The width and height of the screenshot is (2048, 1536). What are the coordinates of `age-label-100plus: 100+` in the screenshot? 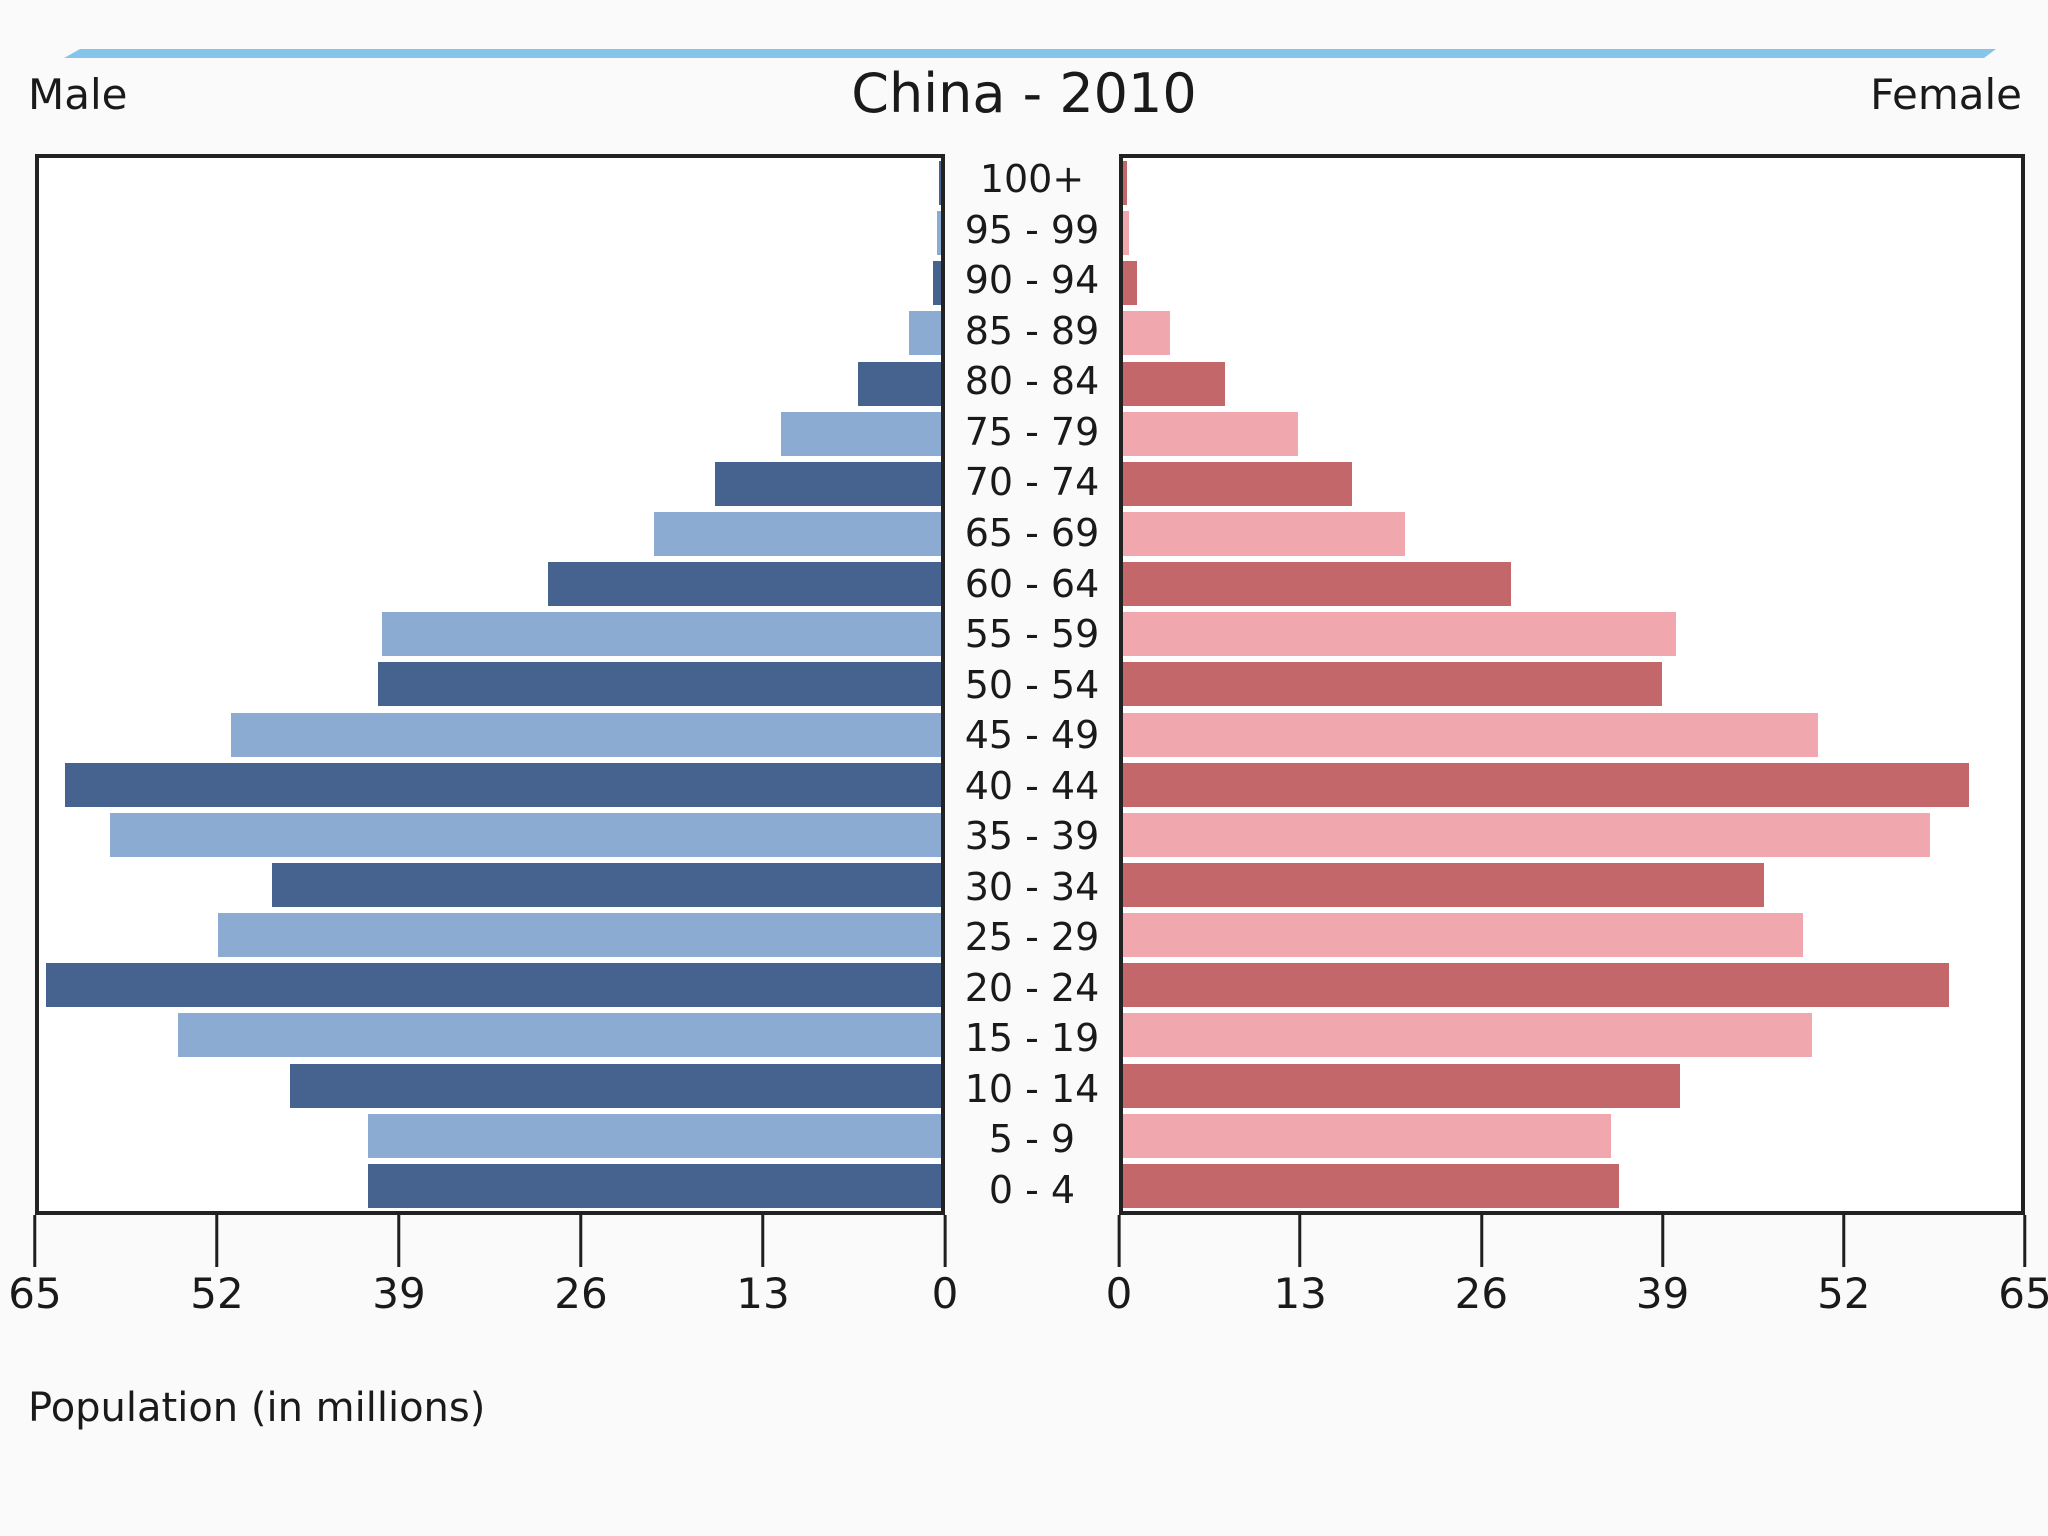 It's located at (1032, 179).